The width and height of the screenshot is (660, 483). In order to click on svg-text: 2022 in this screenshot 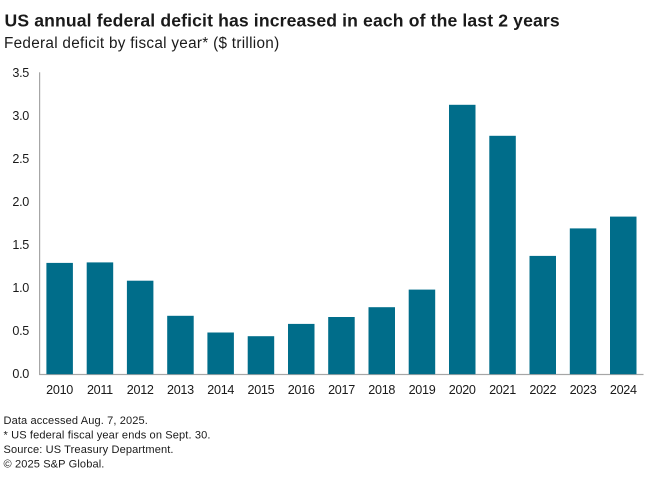, I will do `click(542, 390)`.